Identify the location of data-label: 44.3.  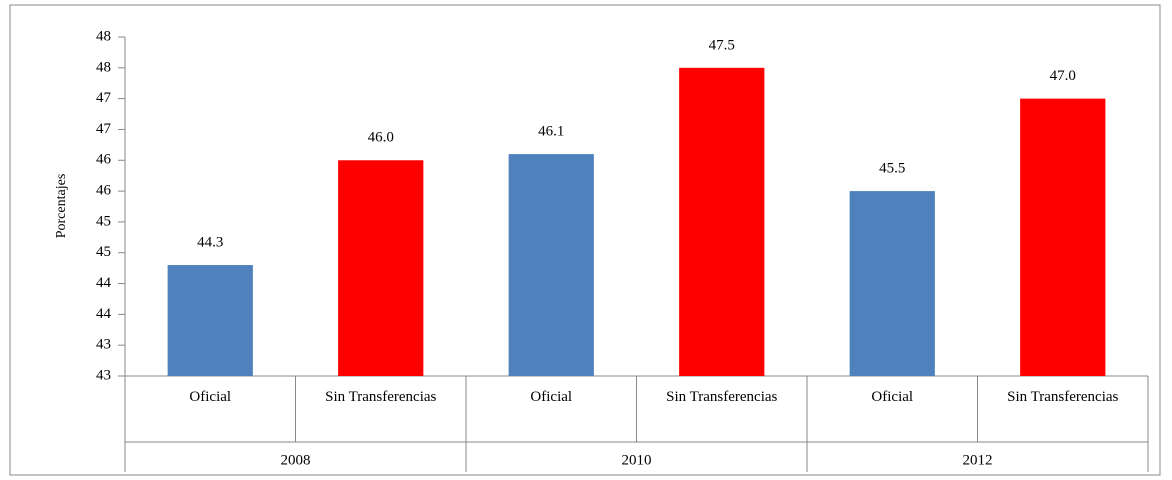
(210, 242).